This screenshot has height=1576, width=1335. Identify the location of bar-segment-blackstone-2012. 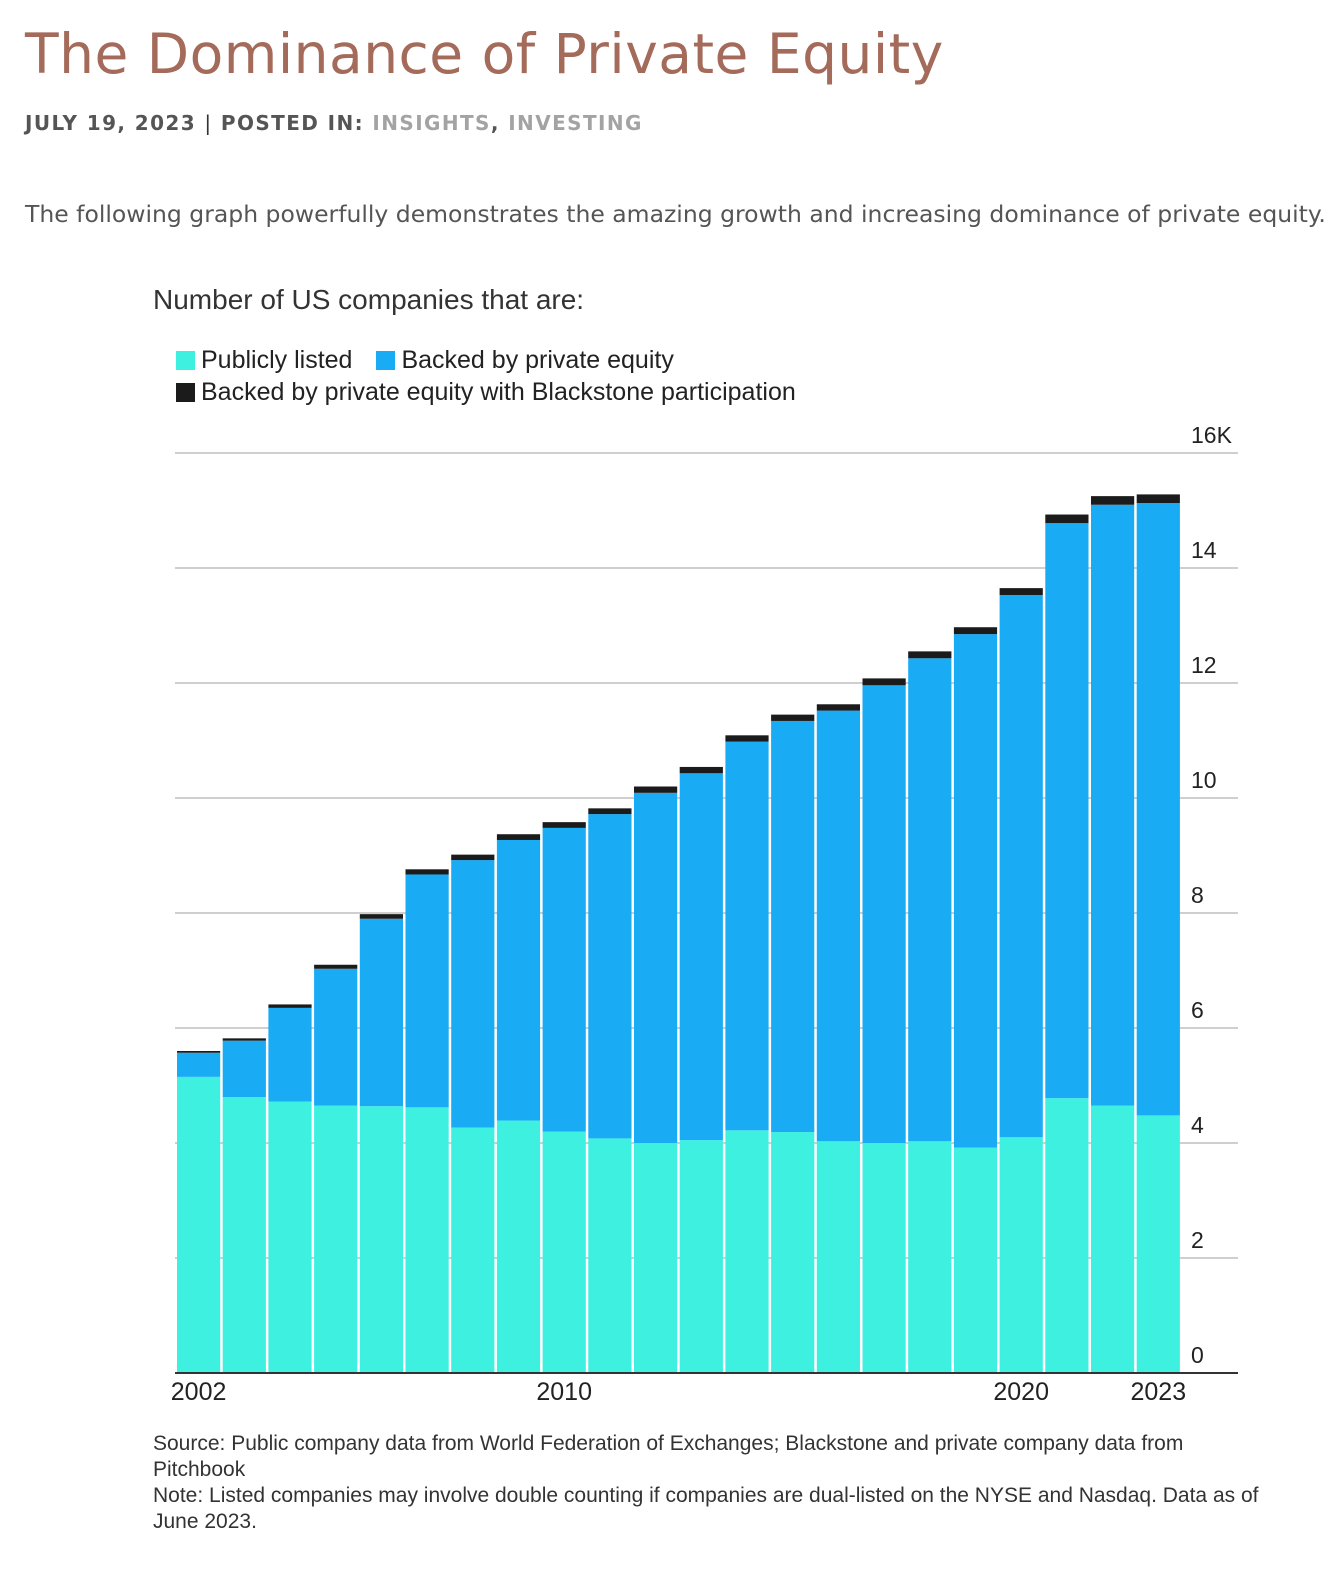
(656, 789).